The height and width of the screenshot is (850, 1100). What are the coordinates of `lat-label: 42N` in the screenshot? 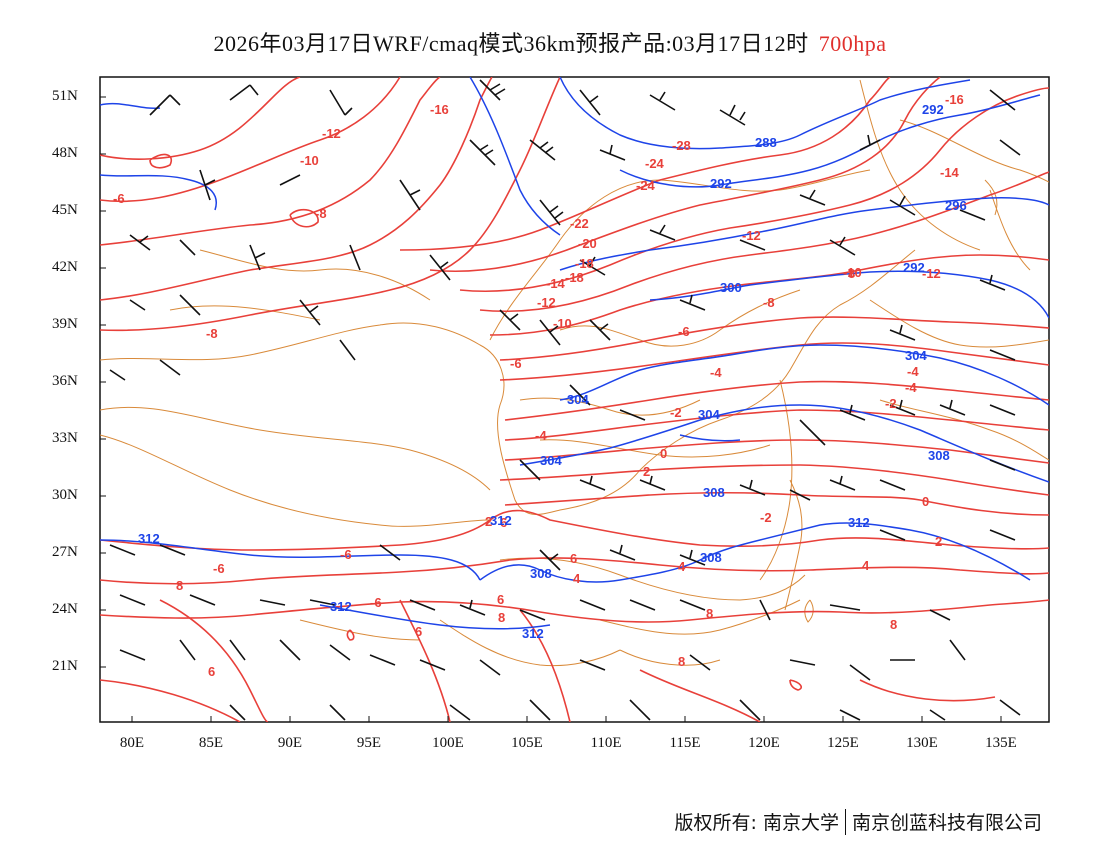 It's located at (65, 267).